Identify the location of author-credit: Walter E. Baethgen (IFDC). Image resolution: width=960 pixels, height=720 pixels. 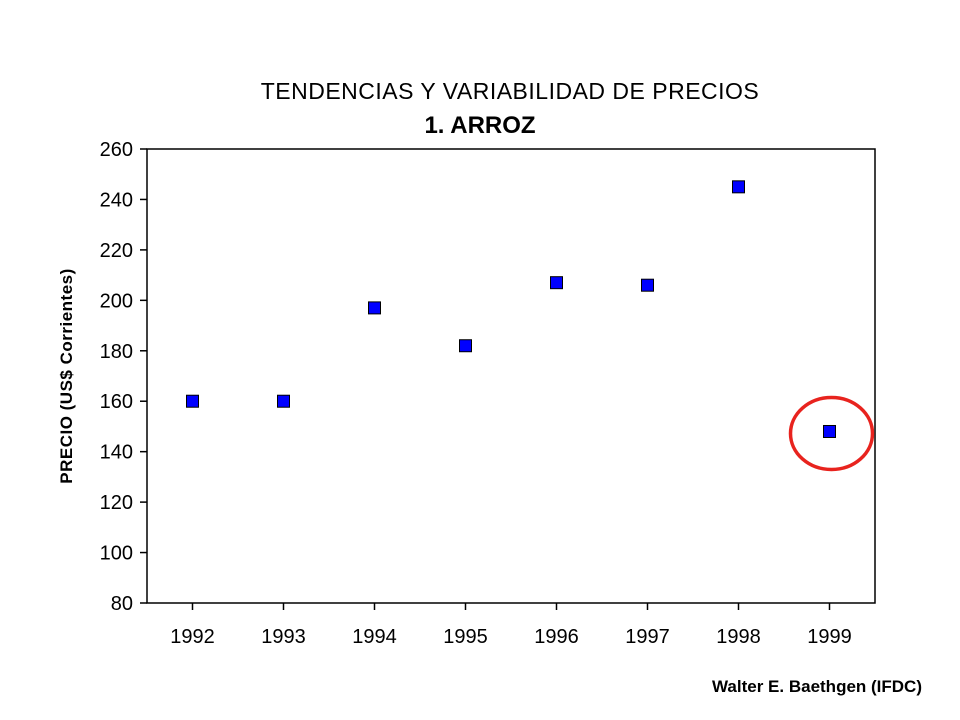
(817, 686).